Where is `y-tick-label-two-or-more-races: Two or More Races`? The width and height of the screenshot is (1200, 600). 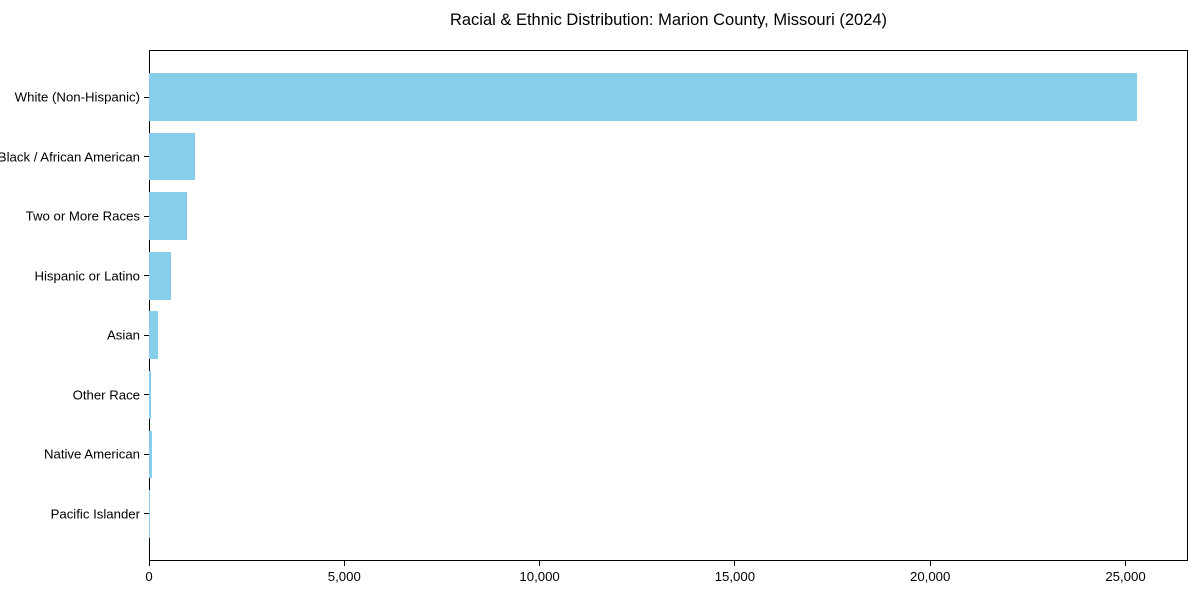
y-tick-label-two-or-more-races: Two or More Races is located at coordinates (82, 216).